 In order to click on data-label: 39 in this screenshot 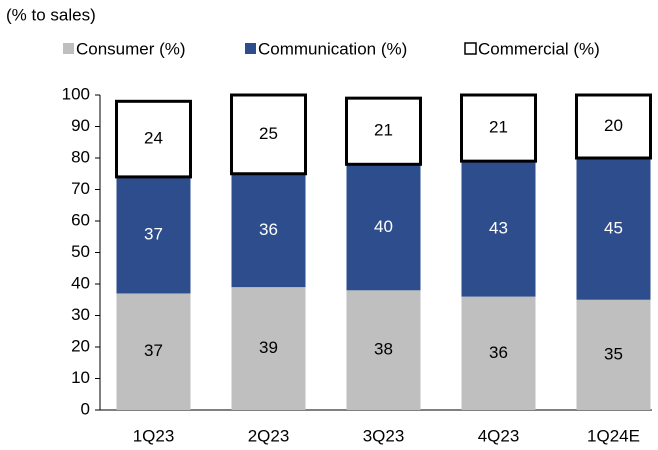, I will do `click(268, 347)`.